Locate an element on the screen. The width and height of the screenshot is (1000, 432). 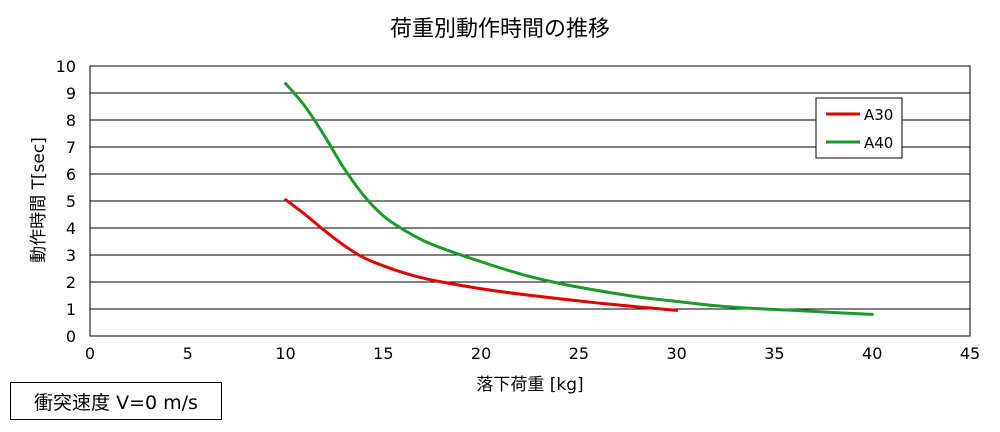
x-tick-label: 40 is located at coordinates (872, 353).